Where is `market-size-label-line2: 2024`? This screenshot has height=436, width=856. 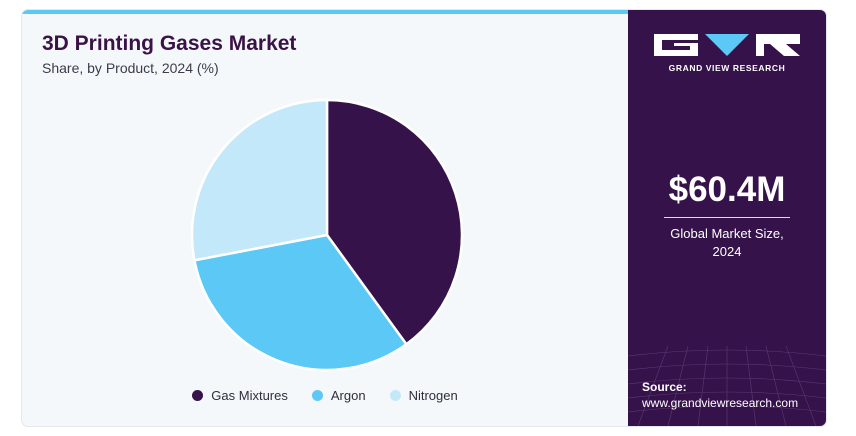
market-size-label-line2: 2024 is located at coordinates (727, 251).